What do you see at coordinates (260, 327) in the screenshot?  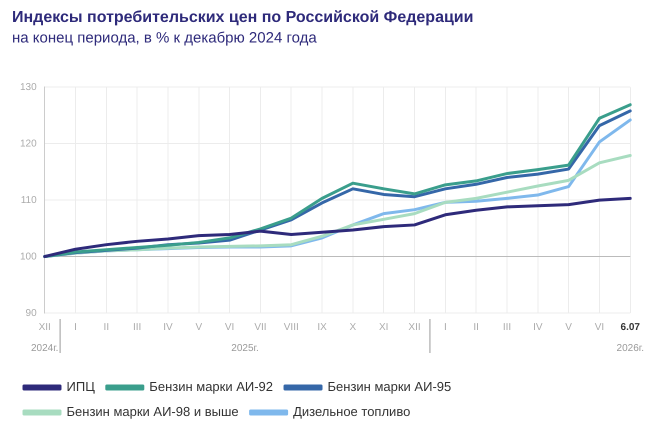 I see `x-tick-label: VII` at bounding box center [260, 327].